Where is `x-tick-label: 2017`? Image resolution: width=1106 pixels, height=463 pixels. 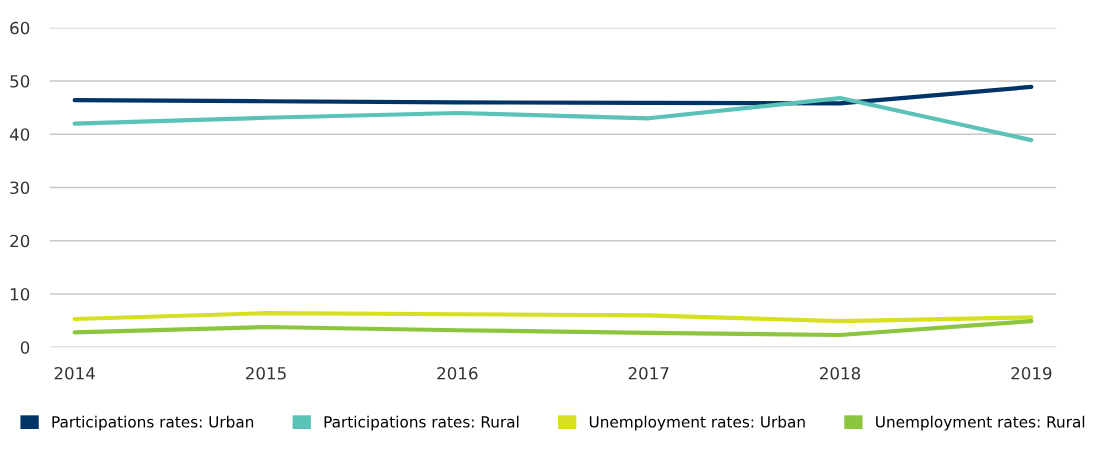 x-tick-label: 2017 is located at coordinates (648, 373).